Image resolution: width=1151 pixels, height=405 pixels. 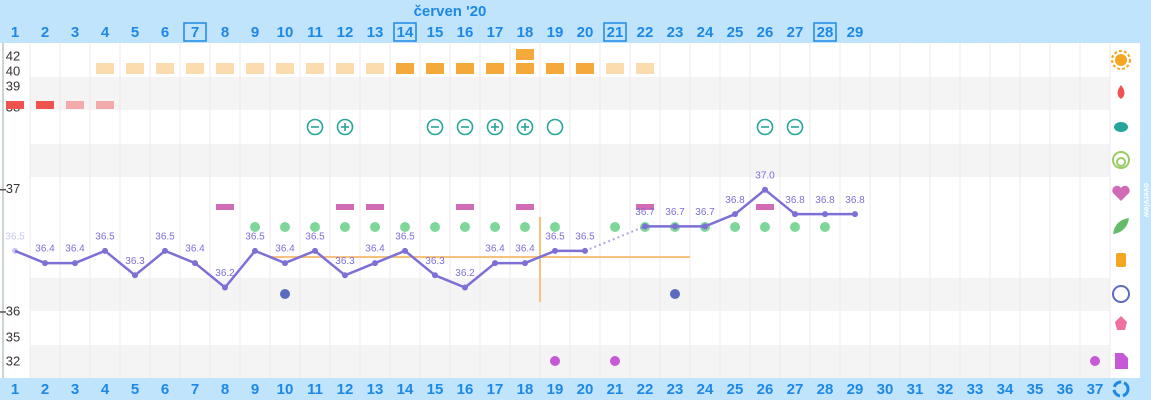 I want to click on row-label: 40, so click(x=13, y=70).